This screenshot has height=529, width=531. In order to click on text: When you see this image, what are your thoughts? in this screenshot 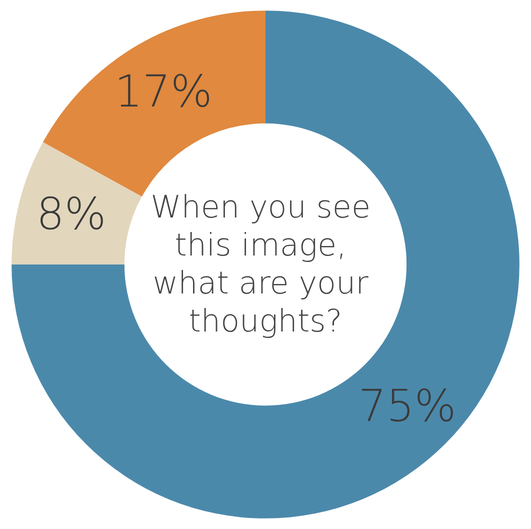, I will do `click(265, 265)`.